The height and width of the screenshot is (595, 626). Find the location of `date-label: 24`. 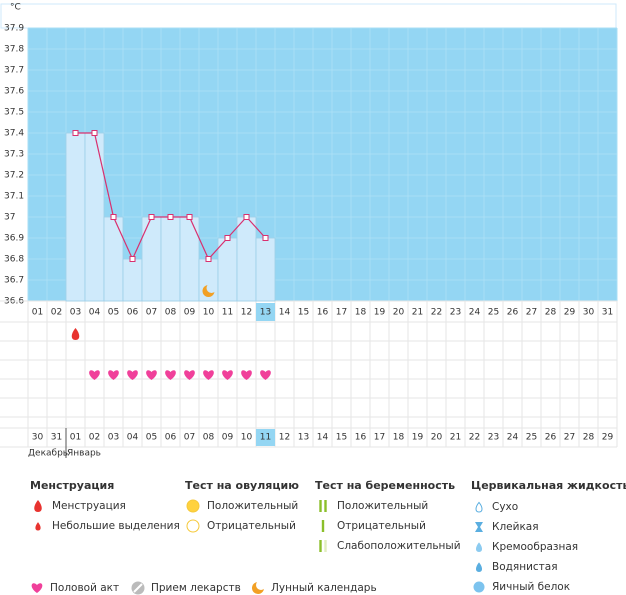

date-label: 24 is located at coordinates (513, 438).